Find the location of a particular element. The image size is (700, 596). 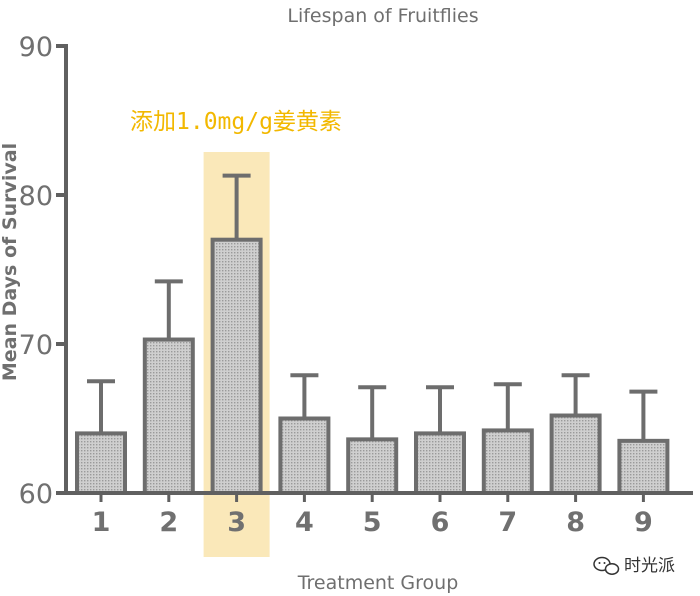

watermark: 时光派 is located at coordinates (634, 566).